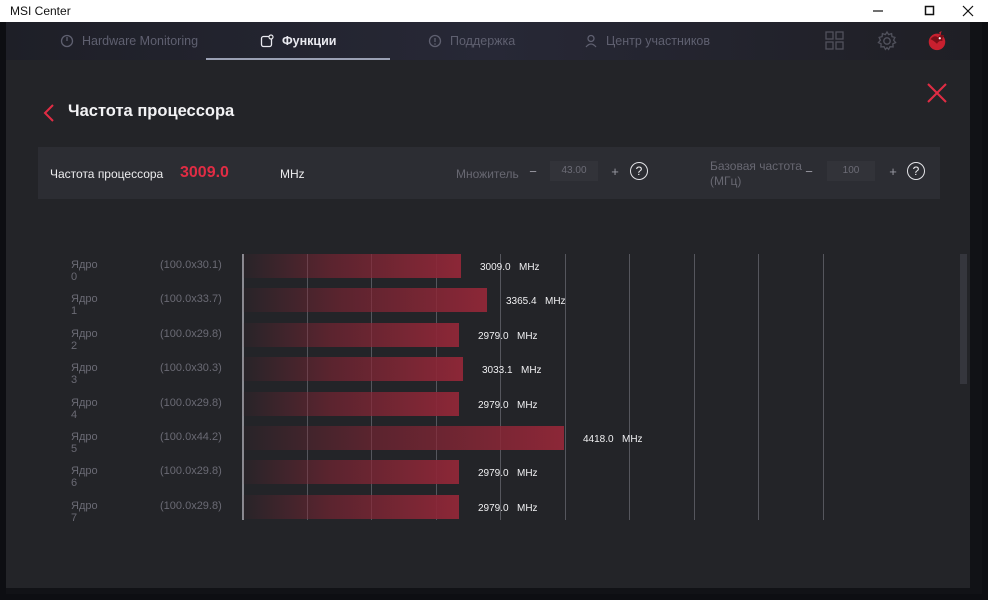  What do you see at coordinates (851, 171) in the screenshot?
I see `base-clock-input` at bounding box center [851, 171].